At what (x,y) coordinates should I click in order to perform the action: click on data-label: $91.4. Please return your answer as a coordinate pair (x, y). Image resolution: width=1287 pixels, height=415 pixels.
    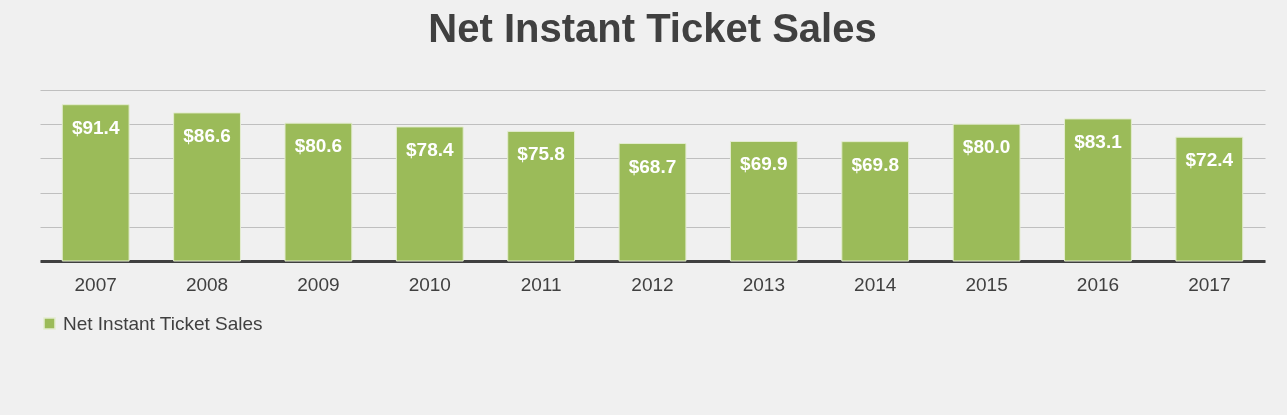
    Looking at the image, I should click on (95, 127).